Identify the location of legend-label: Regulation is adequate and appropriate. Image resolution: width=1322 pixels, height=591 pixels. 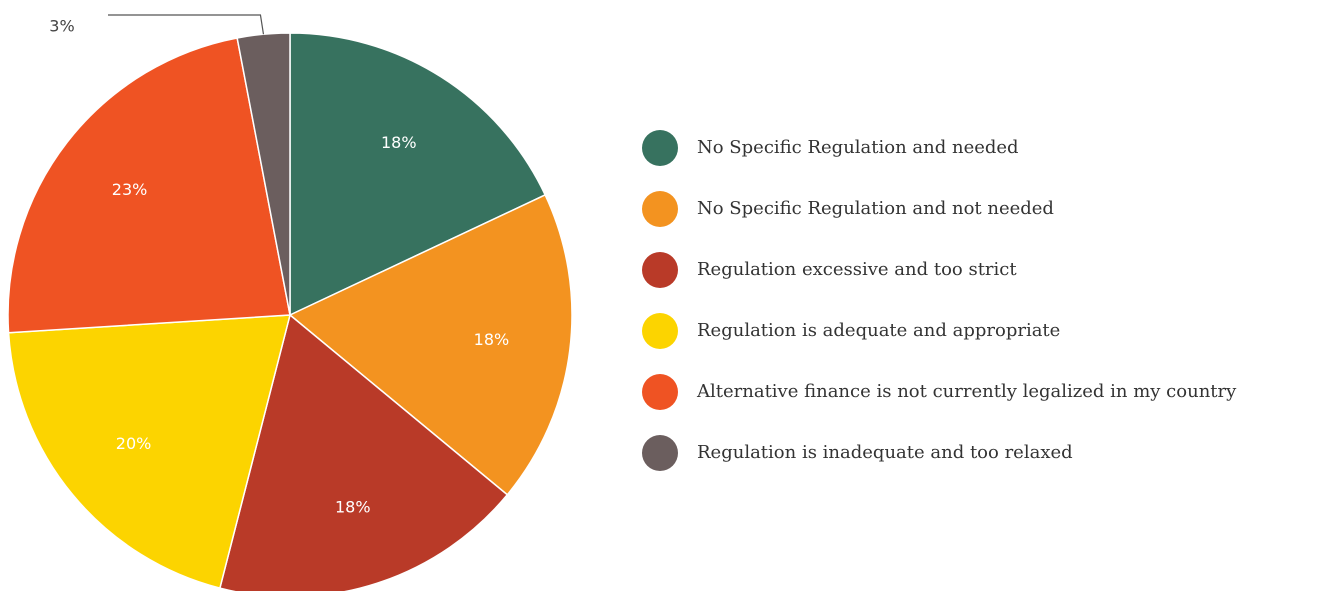
(878, 330).